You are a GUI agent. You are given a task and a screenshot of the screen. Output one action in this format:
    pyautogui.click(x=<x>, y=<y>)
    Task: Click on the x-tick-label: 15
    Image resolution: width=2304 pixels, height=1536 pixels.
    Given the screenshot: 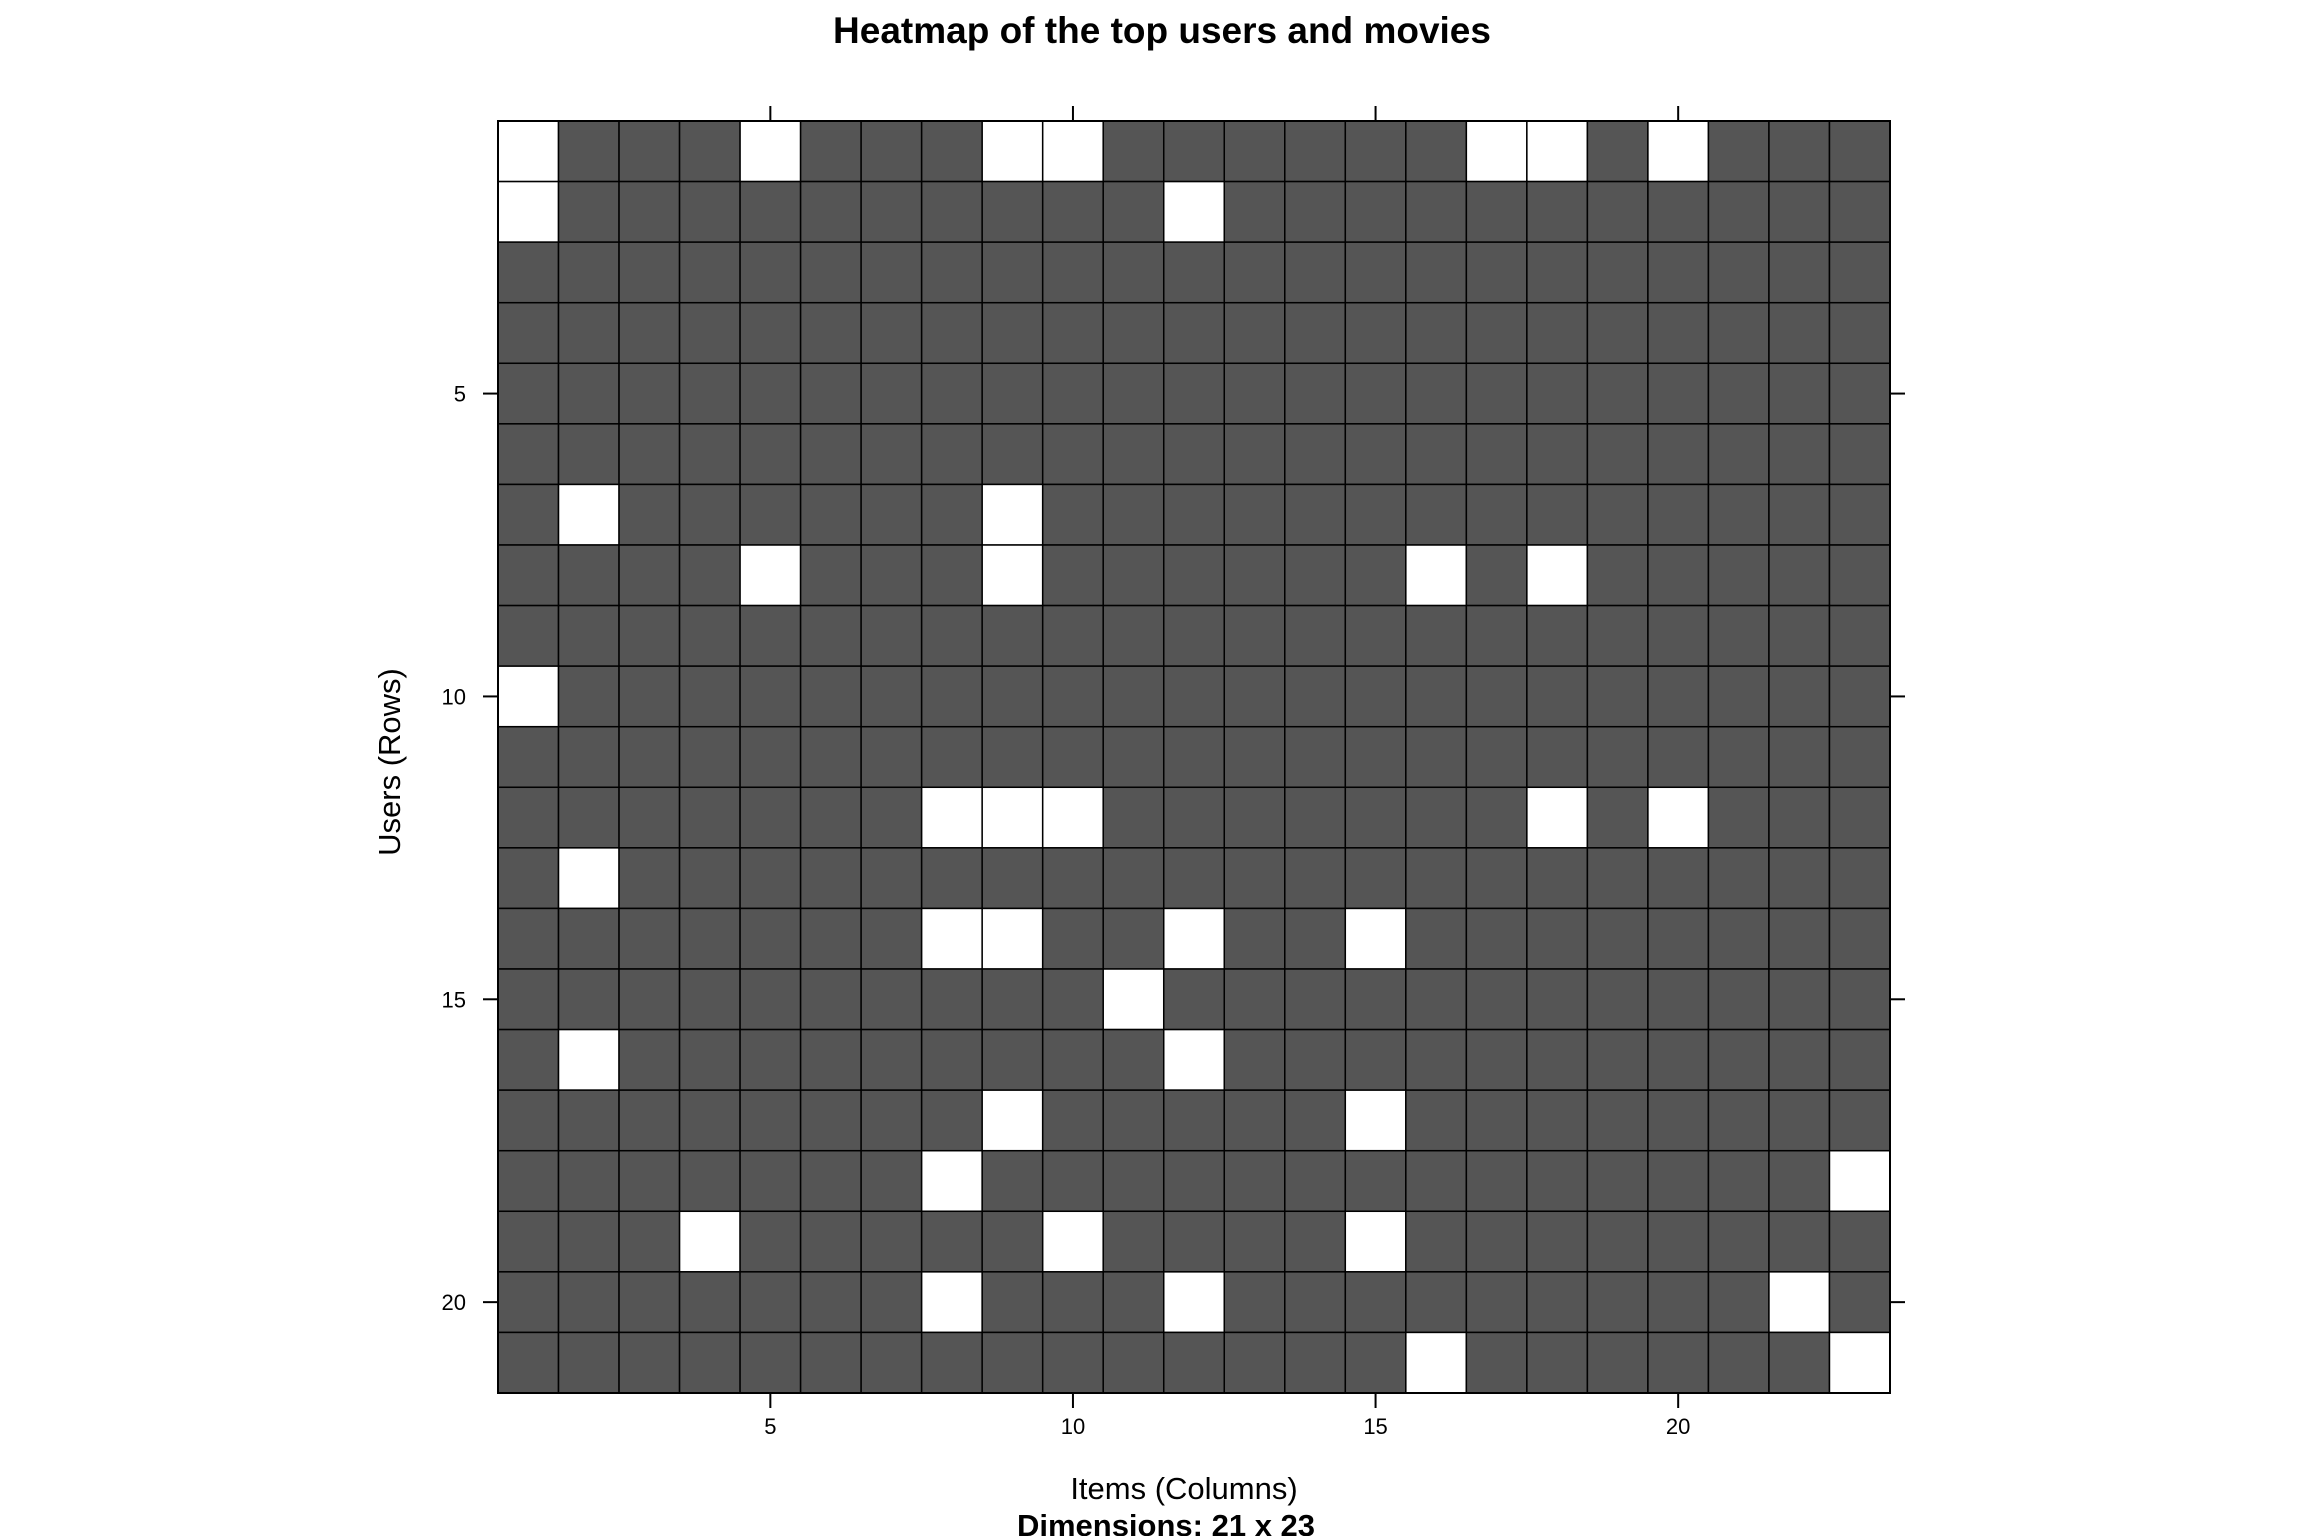 What is the action you would take?
    pyautogui.click(x=1375, y=1426)
    